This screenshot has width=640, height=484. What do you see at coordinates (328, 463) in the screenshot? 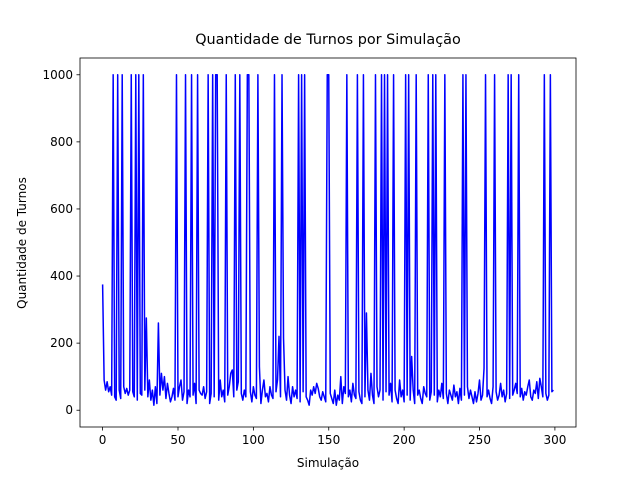
I see `x-axis-label: Simulação` at bounding box center [328, 463].